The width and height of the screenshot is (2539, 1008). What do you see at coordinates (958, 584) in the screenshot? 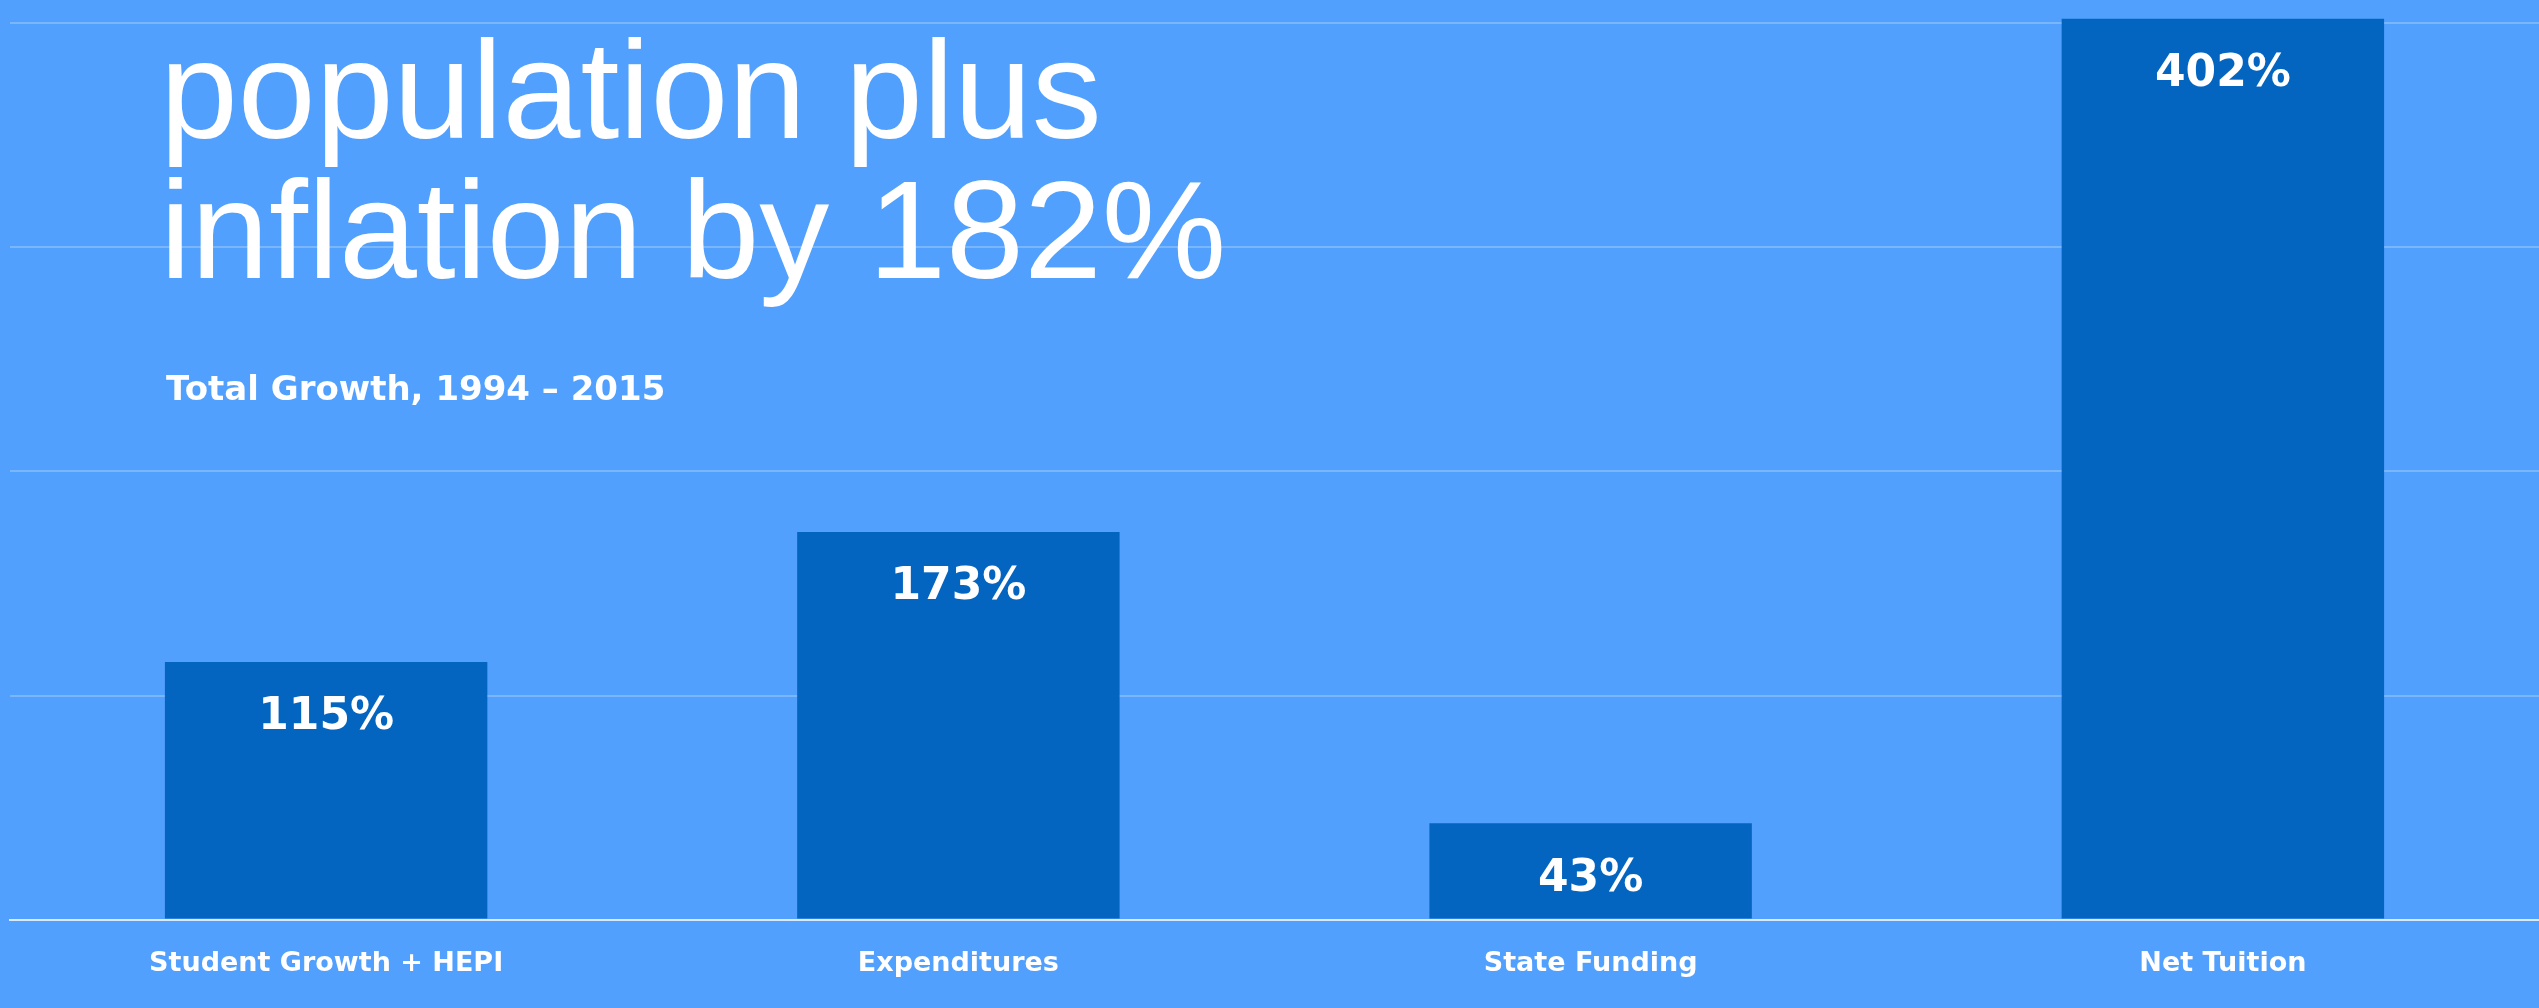
I see `data-label: 173%` at bounding box center [958, 584].